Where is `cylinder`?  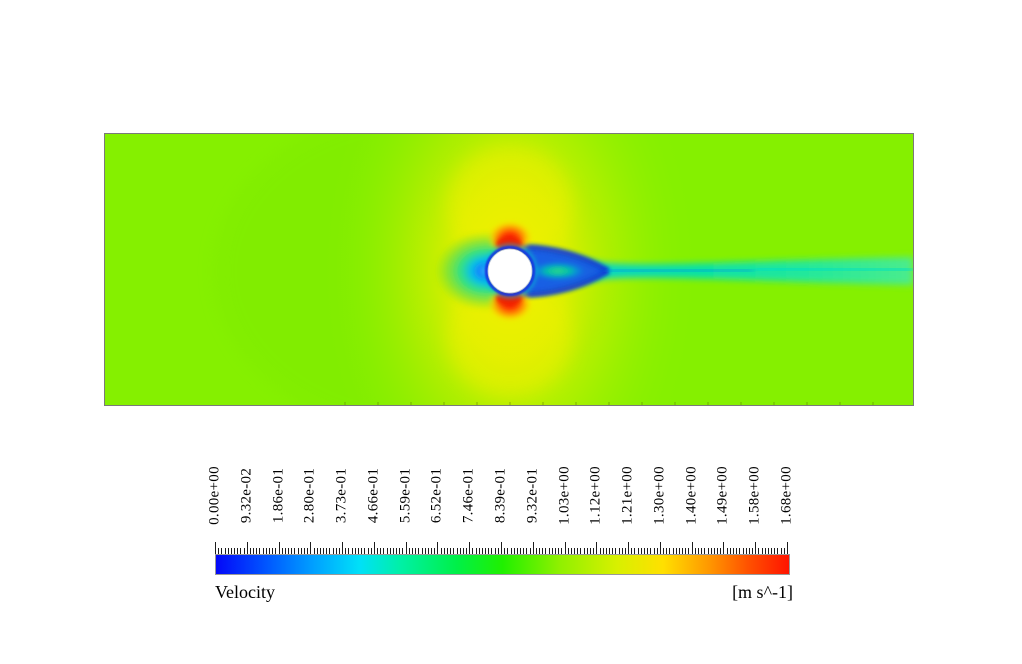 cylinder is located at coordinates (510, 271).